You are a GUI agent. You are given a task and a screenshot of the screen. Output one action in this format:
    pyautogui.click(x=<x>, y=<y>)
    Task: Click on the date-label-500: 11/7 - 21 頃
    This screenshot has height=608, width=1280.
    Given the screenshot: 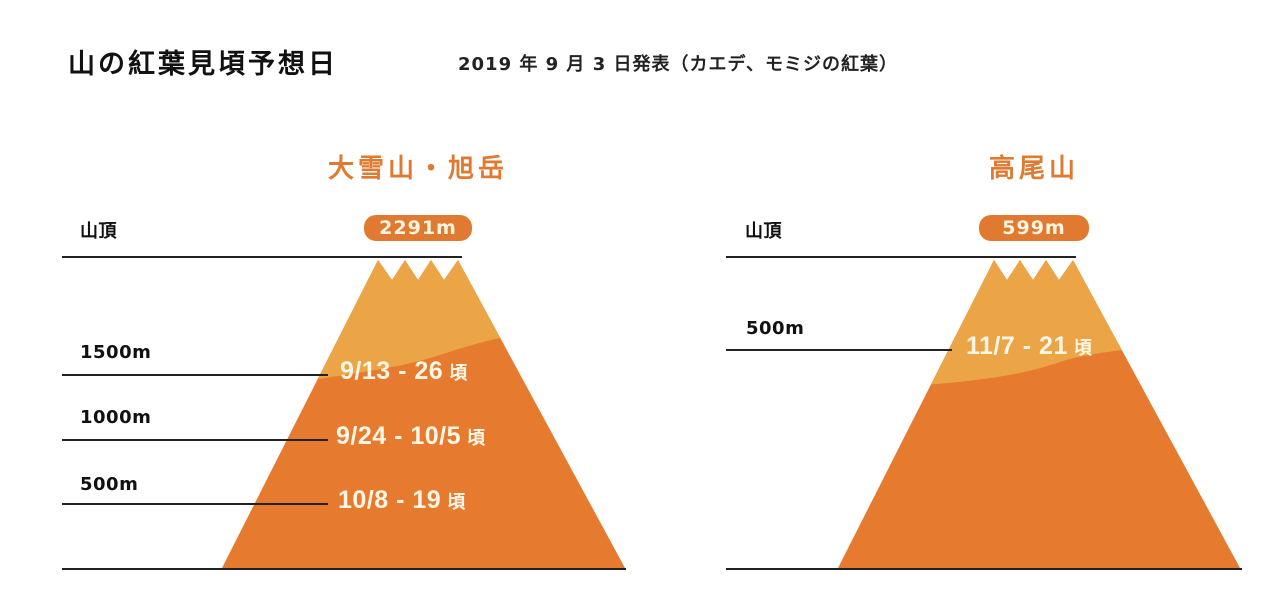 What is the action you would take?
    pyautogui.click(x=1029, y=346)
    